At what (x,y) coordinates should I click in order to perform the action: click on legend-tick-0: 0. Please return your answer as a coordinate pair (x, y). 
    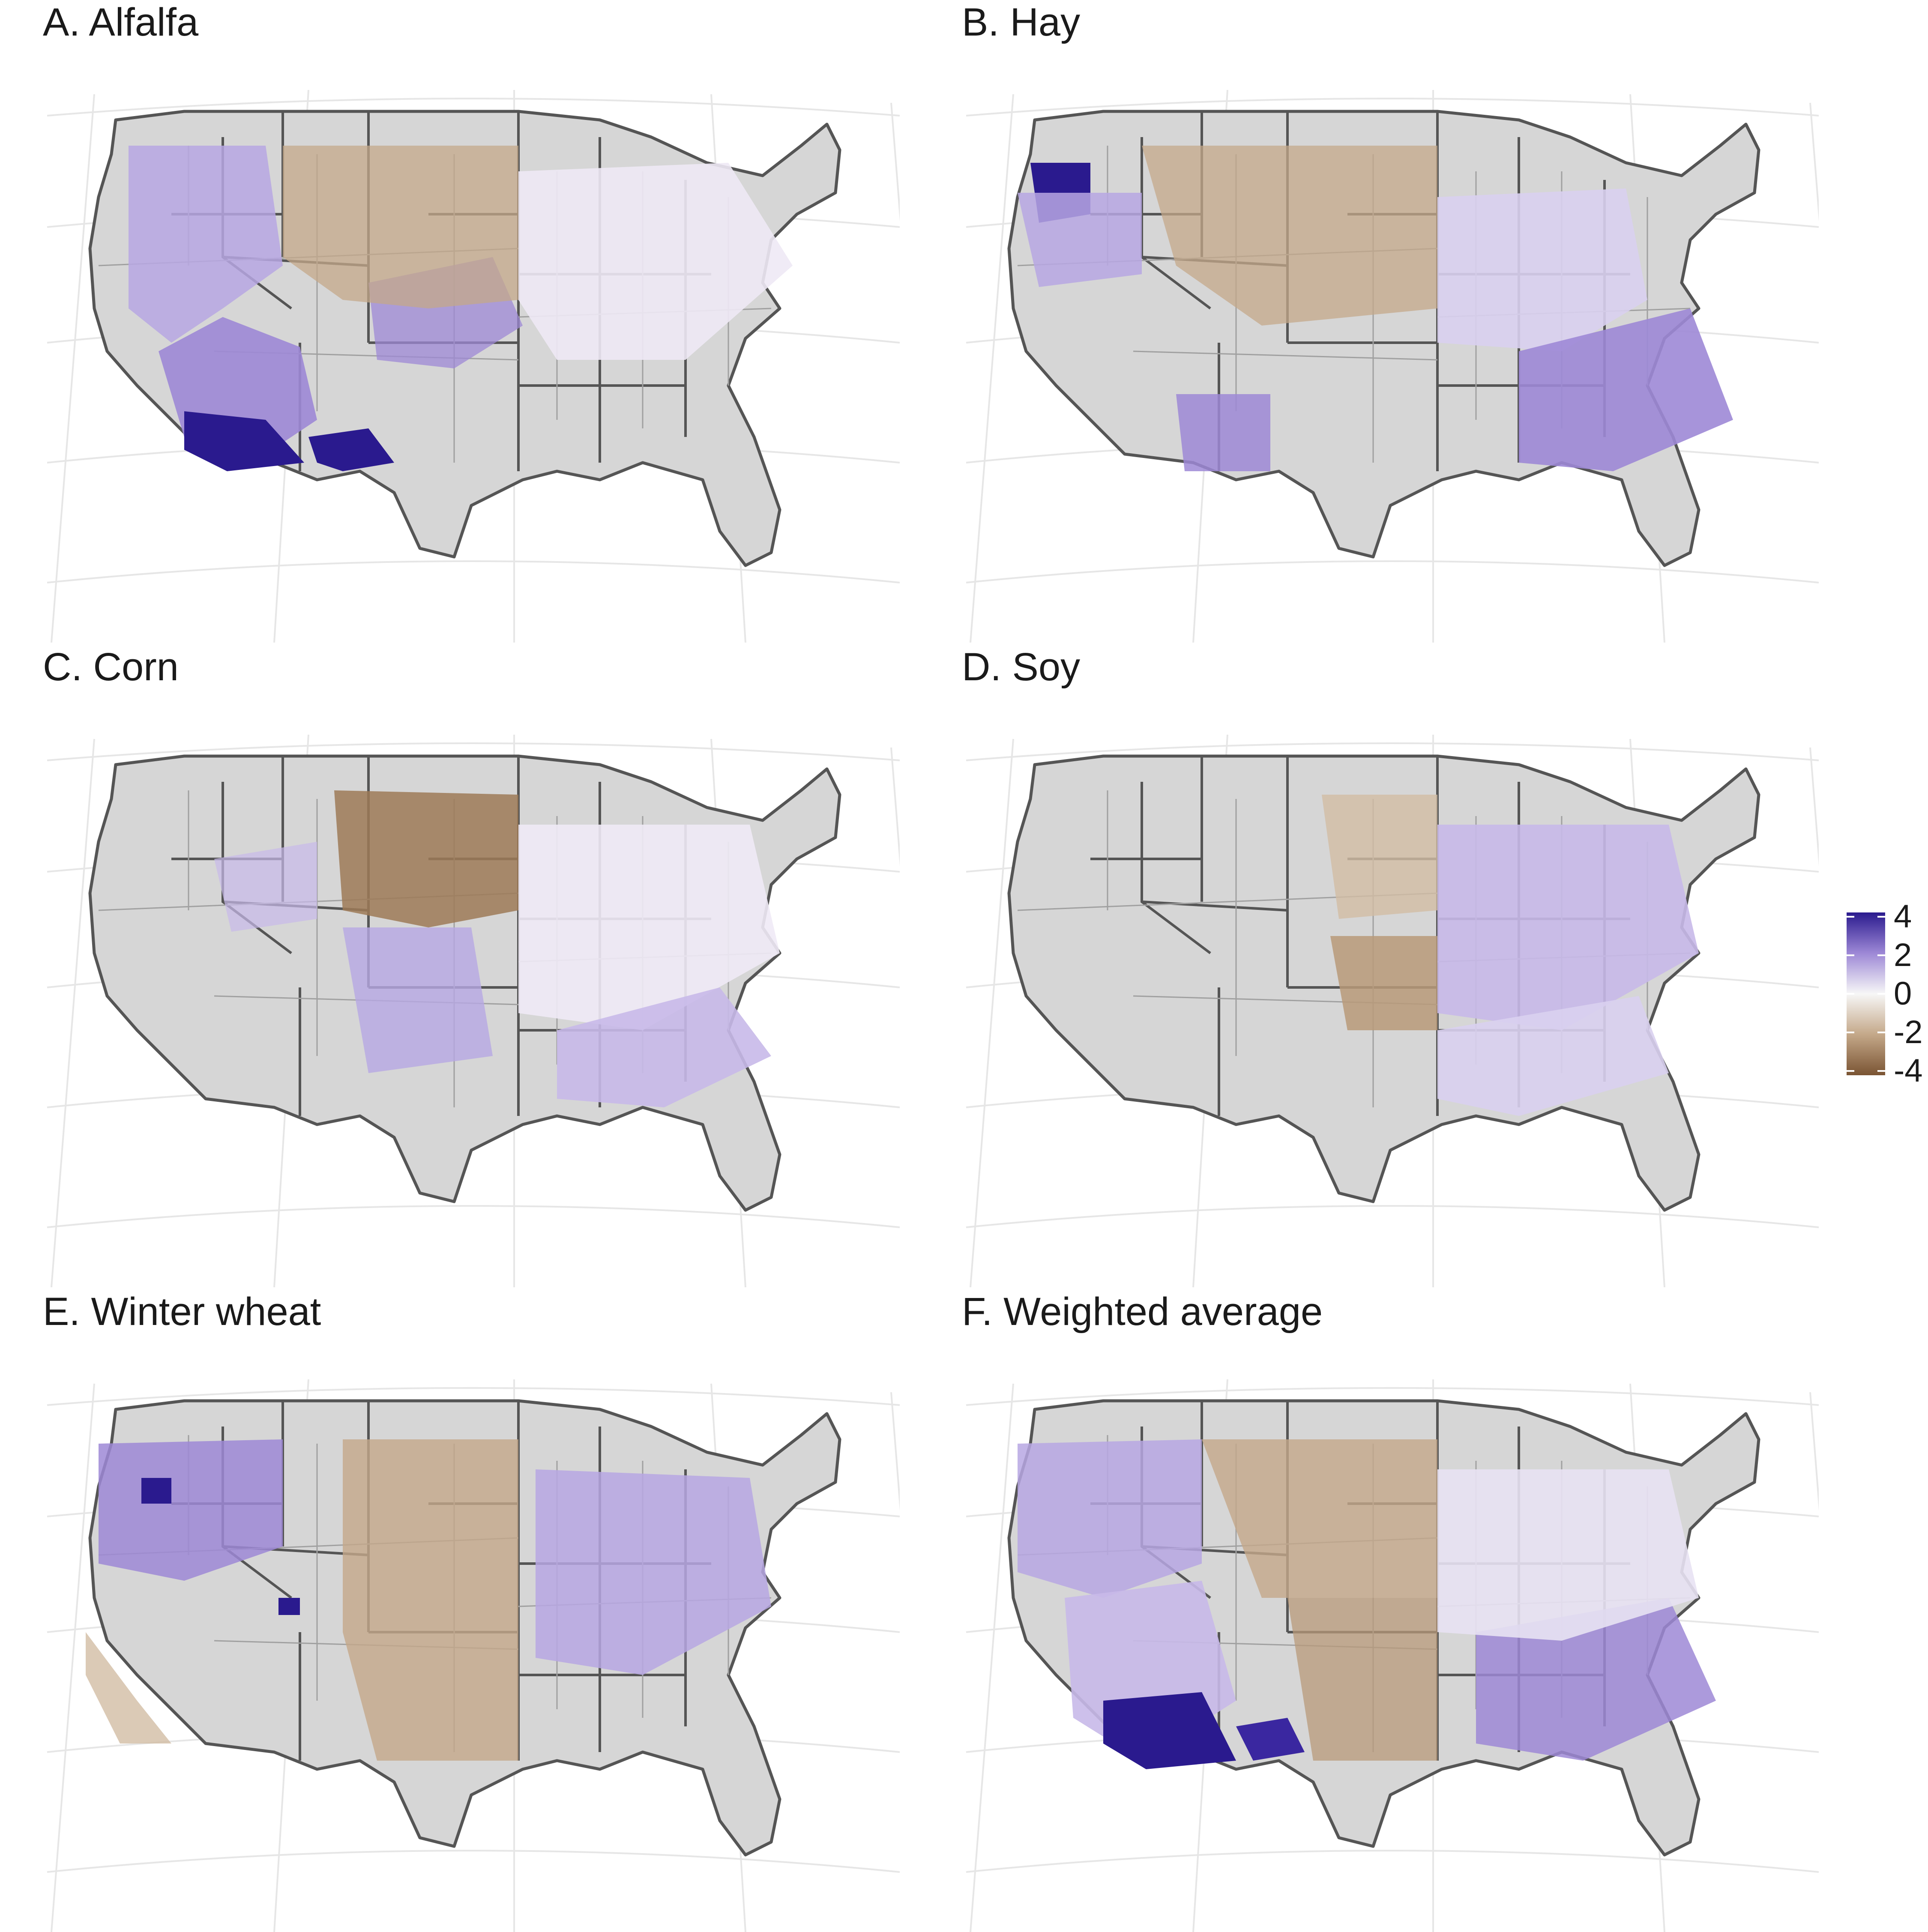
    Looking at the image, I should click on (1903, 993).